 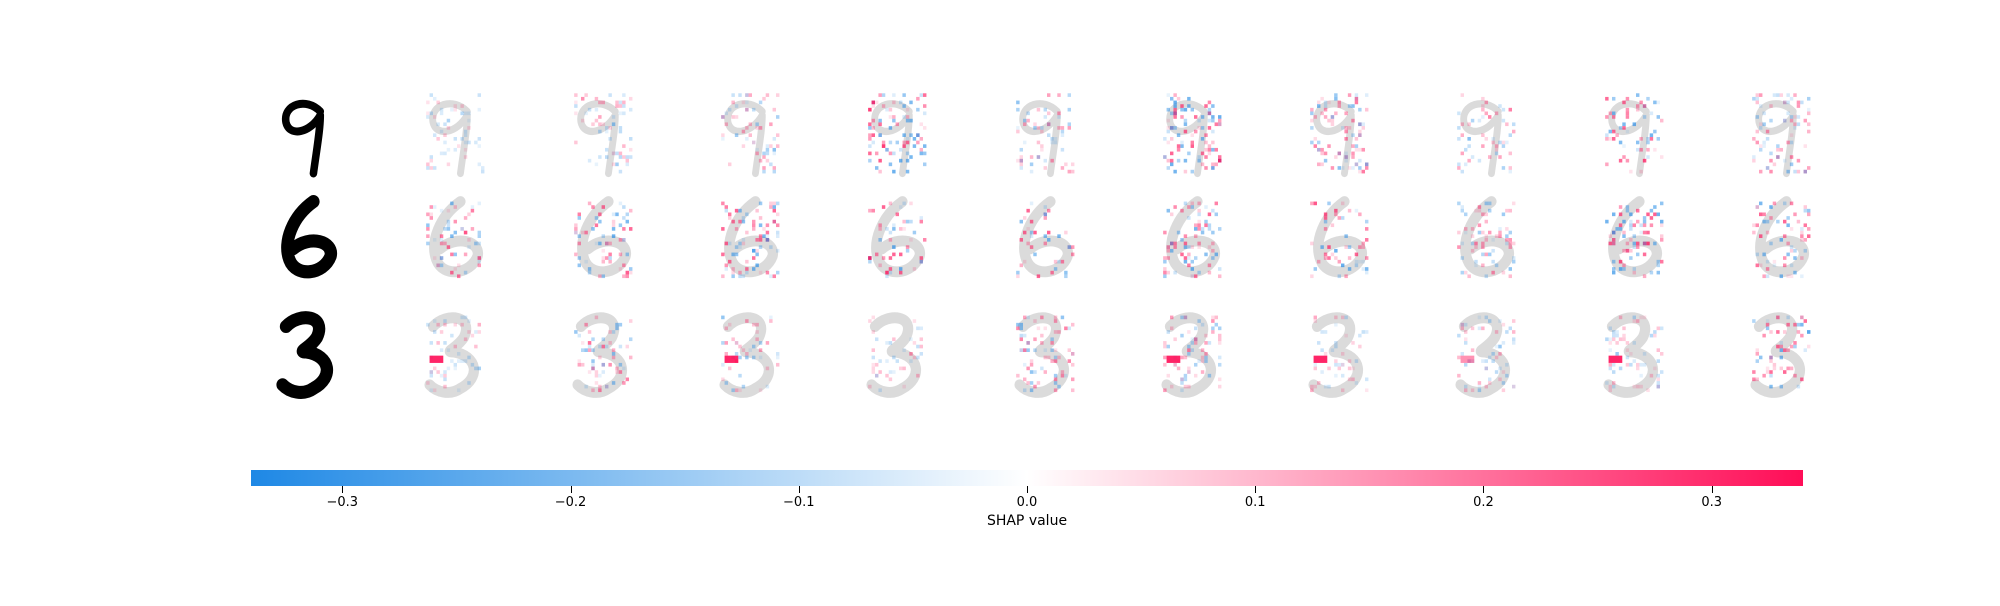 I want to click on colorbar, so click(x=1027, y=478).